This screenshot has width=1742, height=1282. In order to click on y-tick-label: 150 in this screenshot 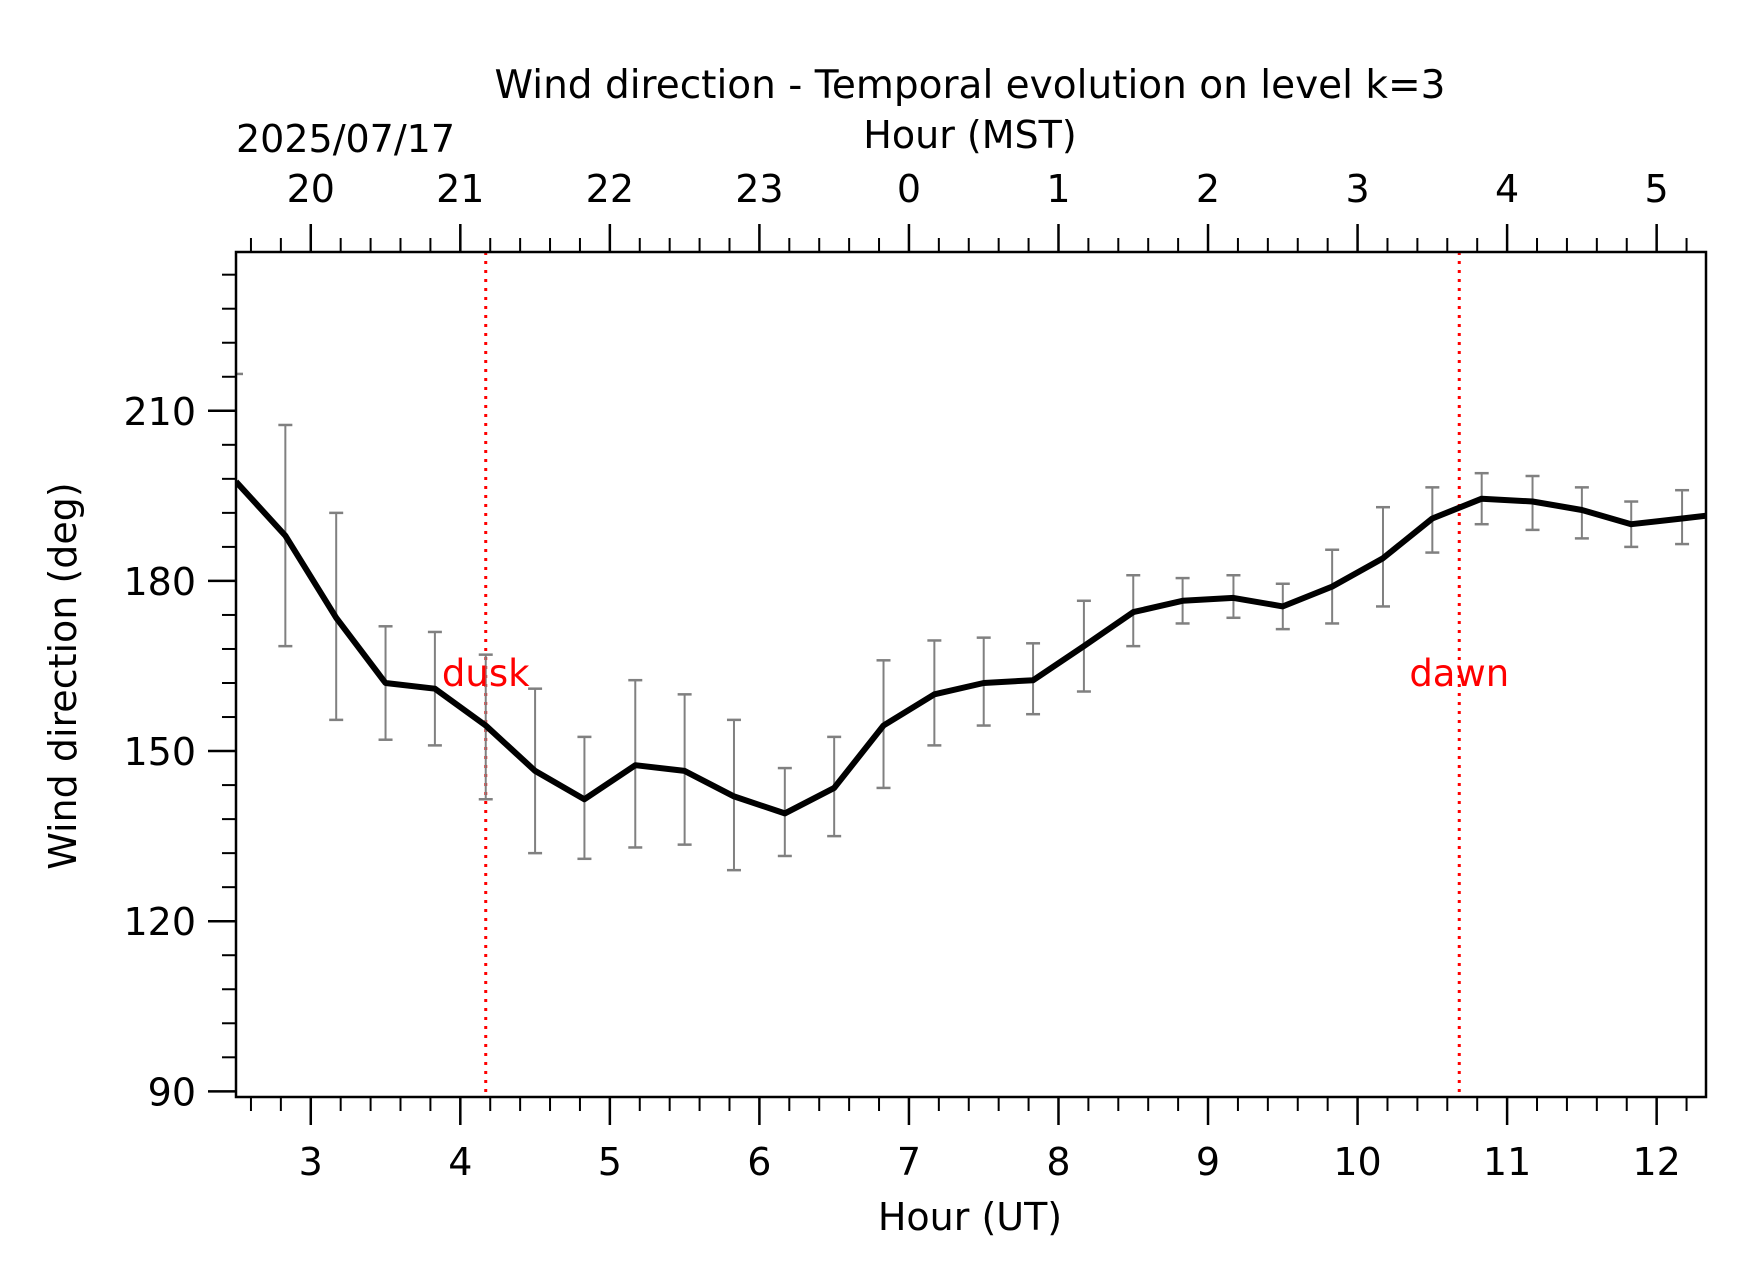, I will do `click(159, 752)`.